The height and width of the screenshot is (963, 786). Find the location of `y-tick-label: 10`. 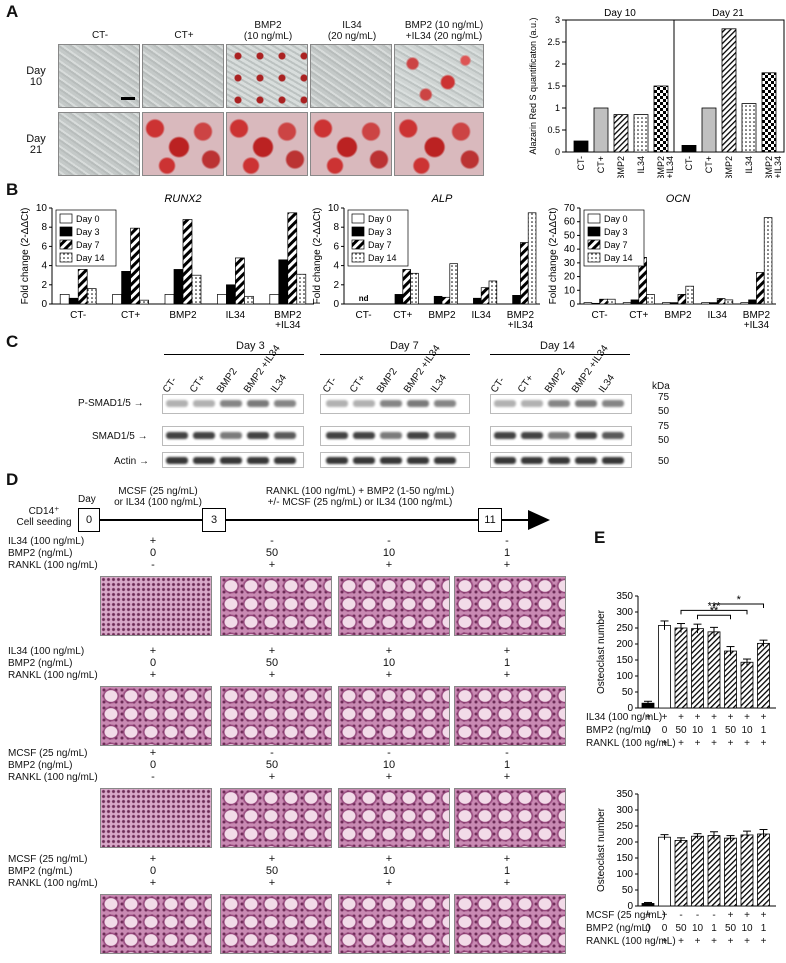

y-tick-label: 10 is located at coordinates (570, 290).